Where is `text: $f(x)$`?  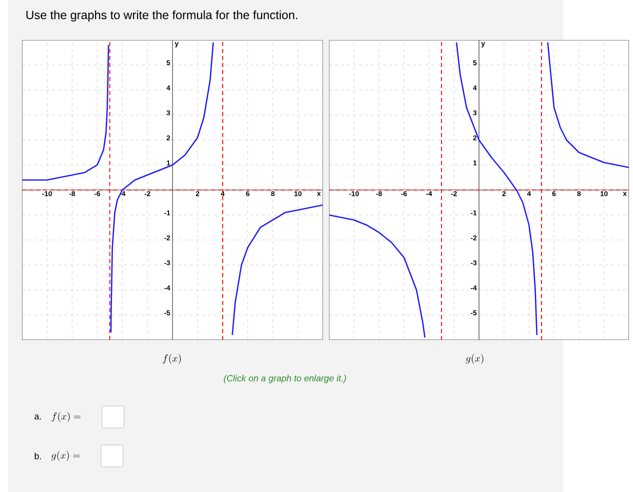 text: $f(x)$ is located at coordinates (171, 359).